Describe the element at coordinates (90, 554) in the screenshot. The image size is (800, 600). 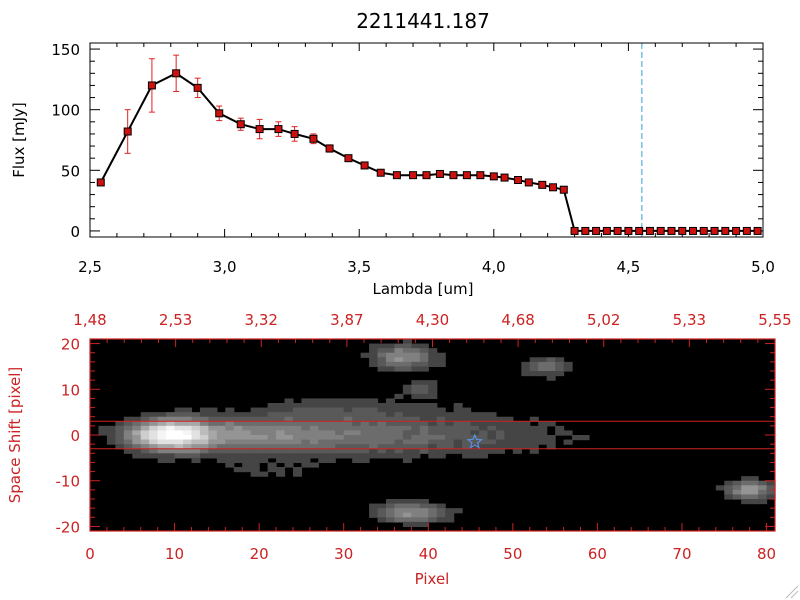
I see `image-x-tick-label: 0` at that location.